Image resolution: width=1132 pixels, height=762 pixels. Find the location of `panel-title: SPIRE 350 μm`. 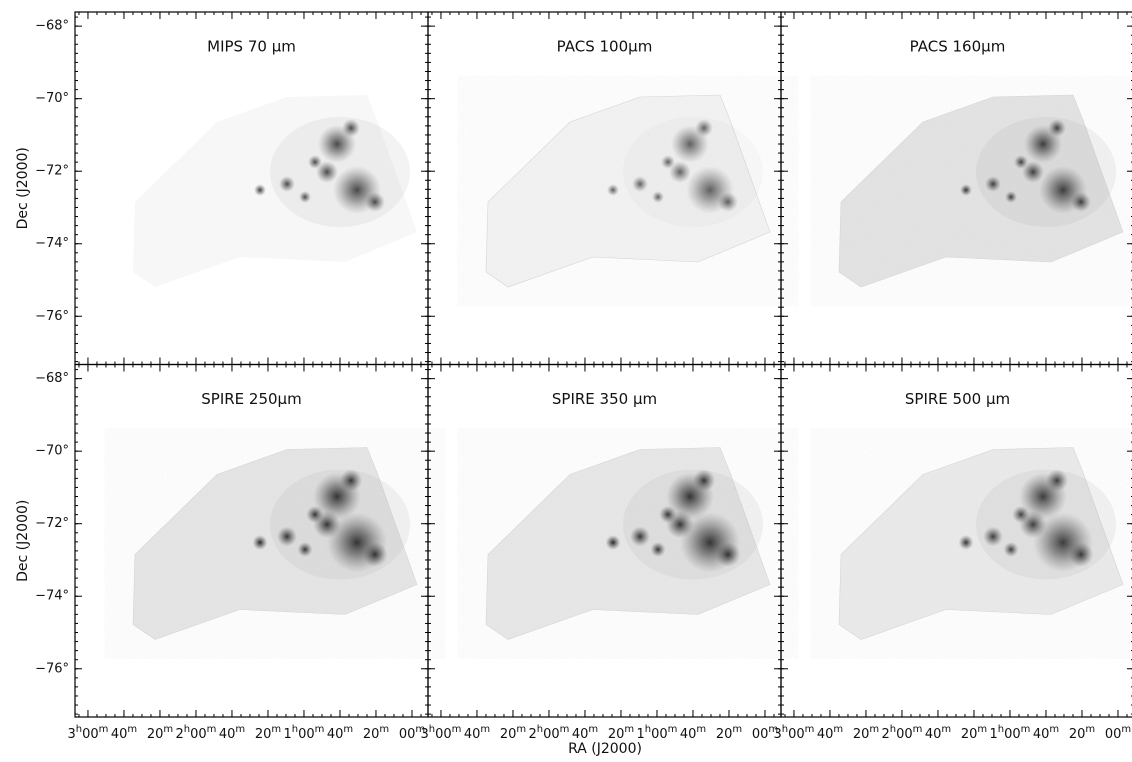

panel-title: SPIRE 350 μm is located at coordinates (604, 399).